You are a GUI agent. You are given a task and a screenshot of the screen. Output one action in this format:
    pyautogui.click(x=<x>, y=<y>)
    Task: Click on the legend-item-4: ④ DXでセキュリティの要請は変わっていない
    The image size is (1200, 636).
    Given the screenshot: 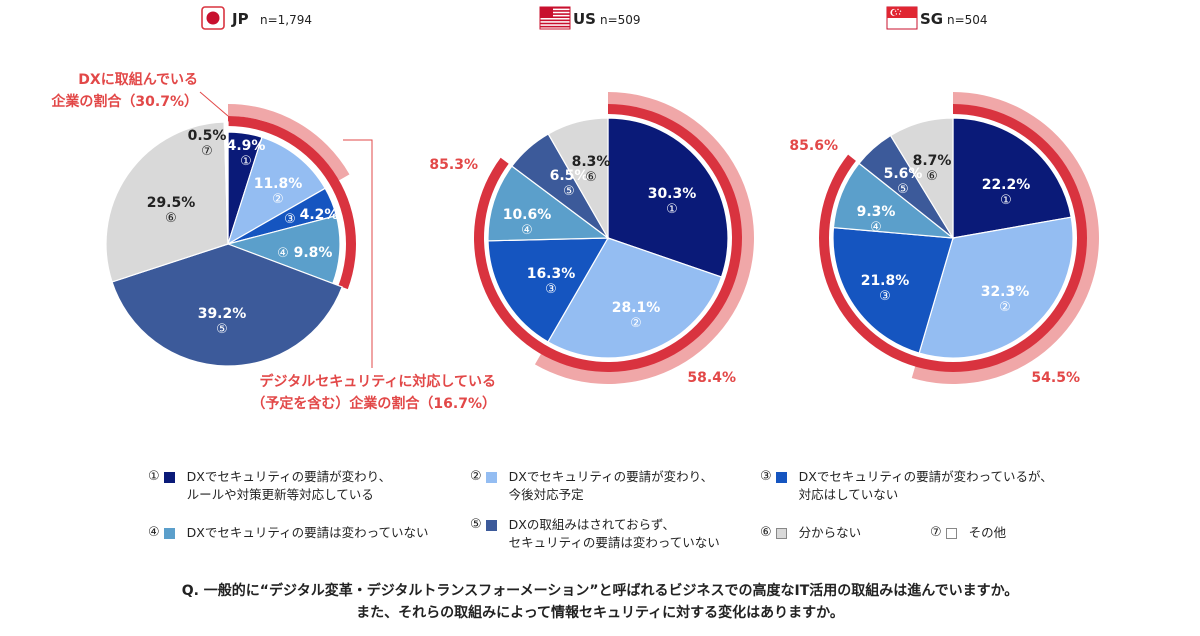 What is the action you would take?
    pyautogui.click(x=288, y=533)
    